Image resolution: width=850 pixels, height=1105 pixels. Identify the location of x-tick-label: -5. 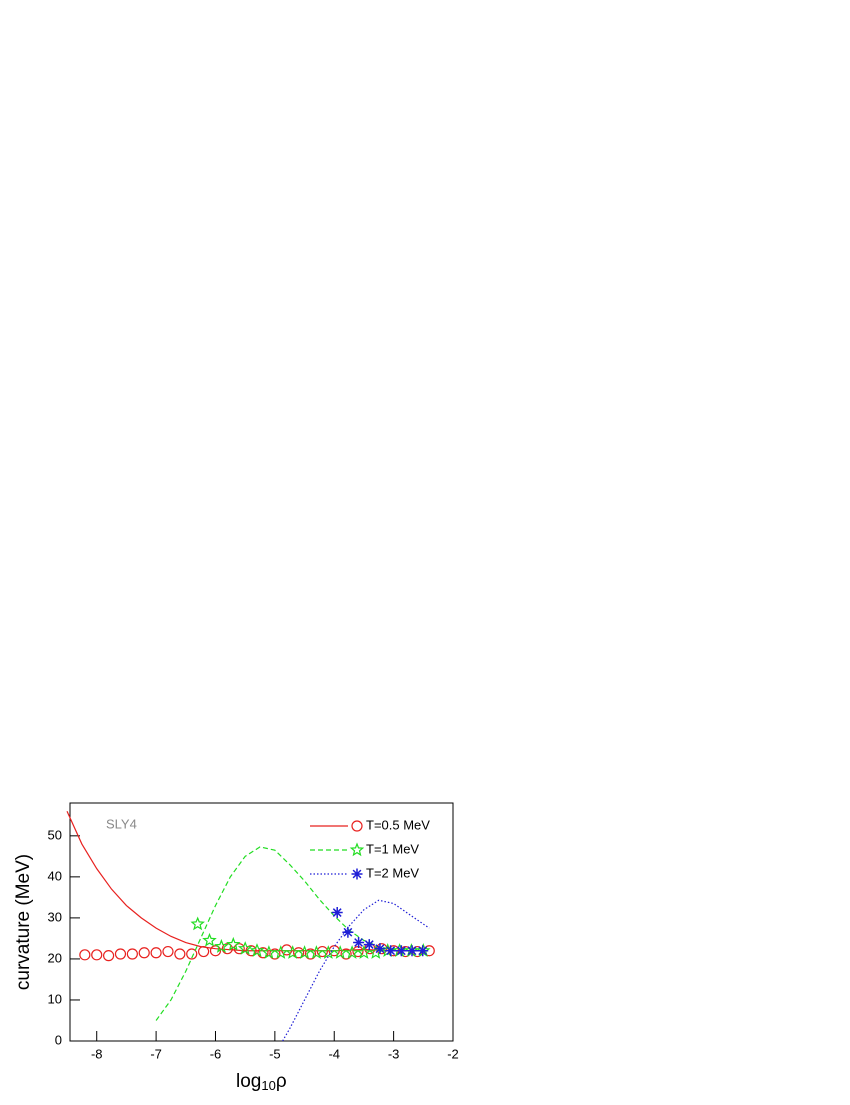
(275, 1053).